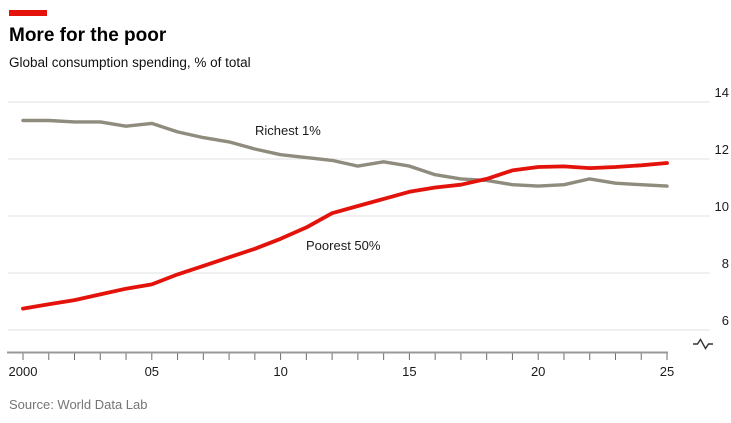 Image resolution: width=731 pixels, height=423 pixels. I want to click on svg-text: 15, so click(409, 371).